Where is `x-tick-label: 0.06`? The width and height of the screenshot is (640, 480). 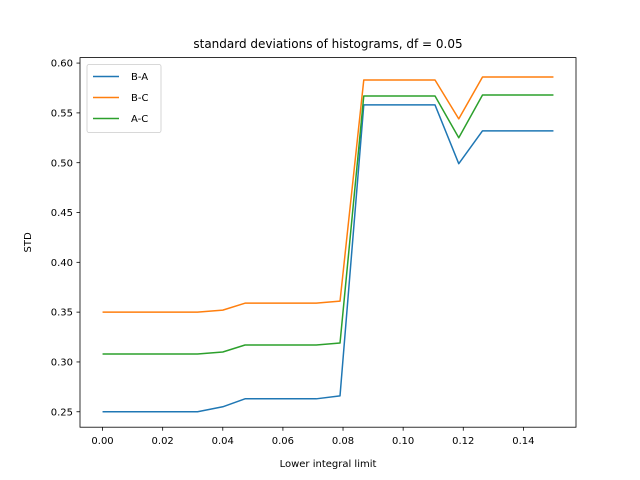 x-tick-label: 0.06 is located at coordinates (283, 441).